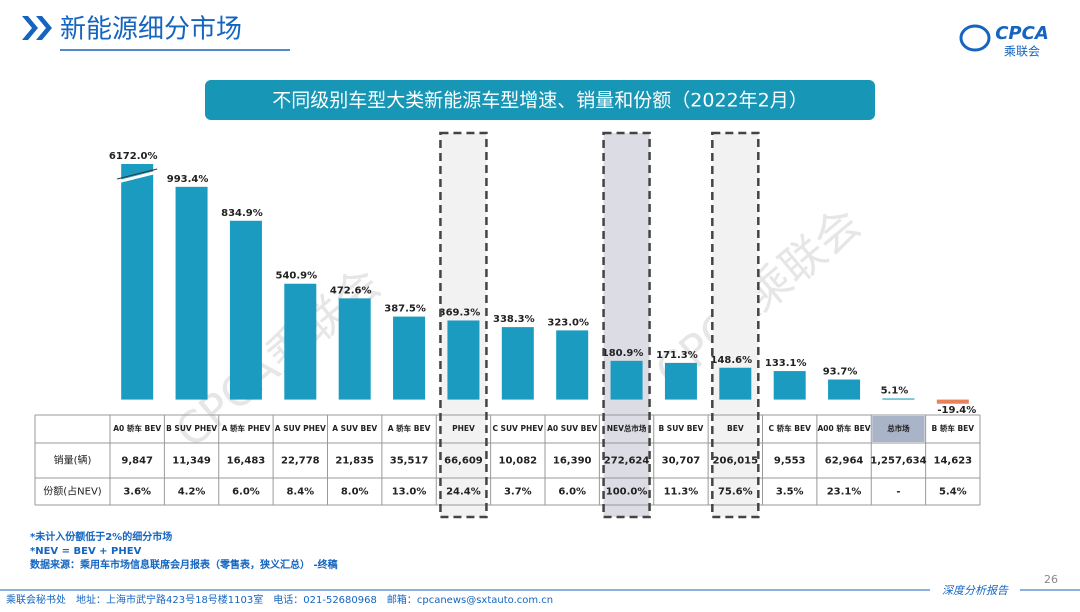 This screenshot has height=612, width=1080. Describe the element at coordinates (101, 536) in the screenshot. I see `note: *未计入份额低于2%的细分市场` at that location.